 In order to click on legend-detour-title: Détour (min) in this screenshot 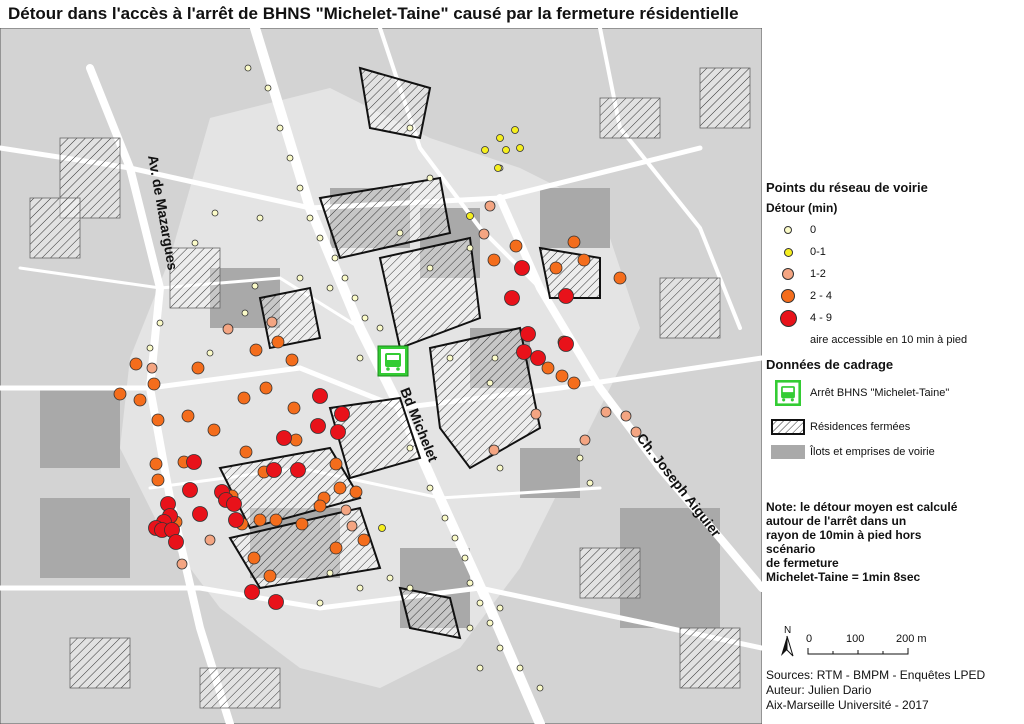, I will do `click(802, 208)`.